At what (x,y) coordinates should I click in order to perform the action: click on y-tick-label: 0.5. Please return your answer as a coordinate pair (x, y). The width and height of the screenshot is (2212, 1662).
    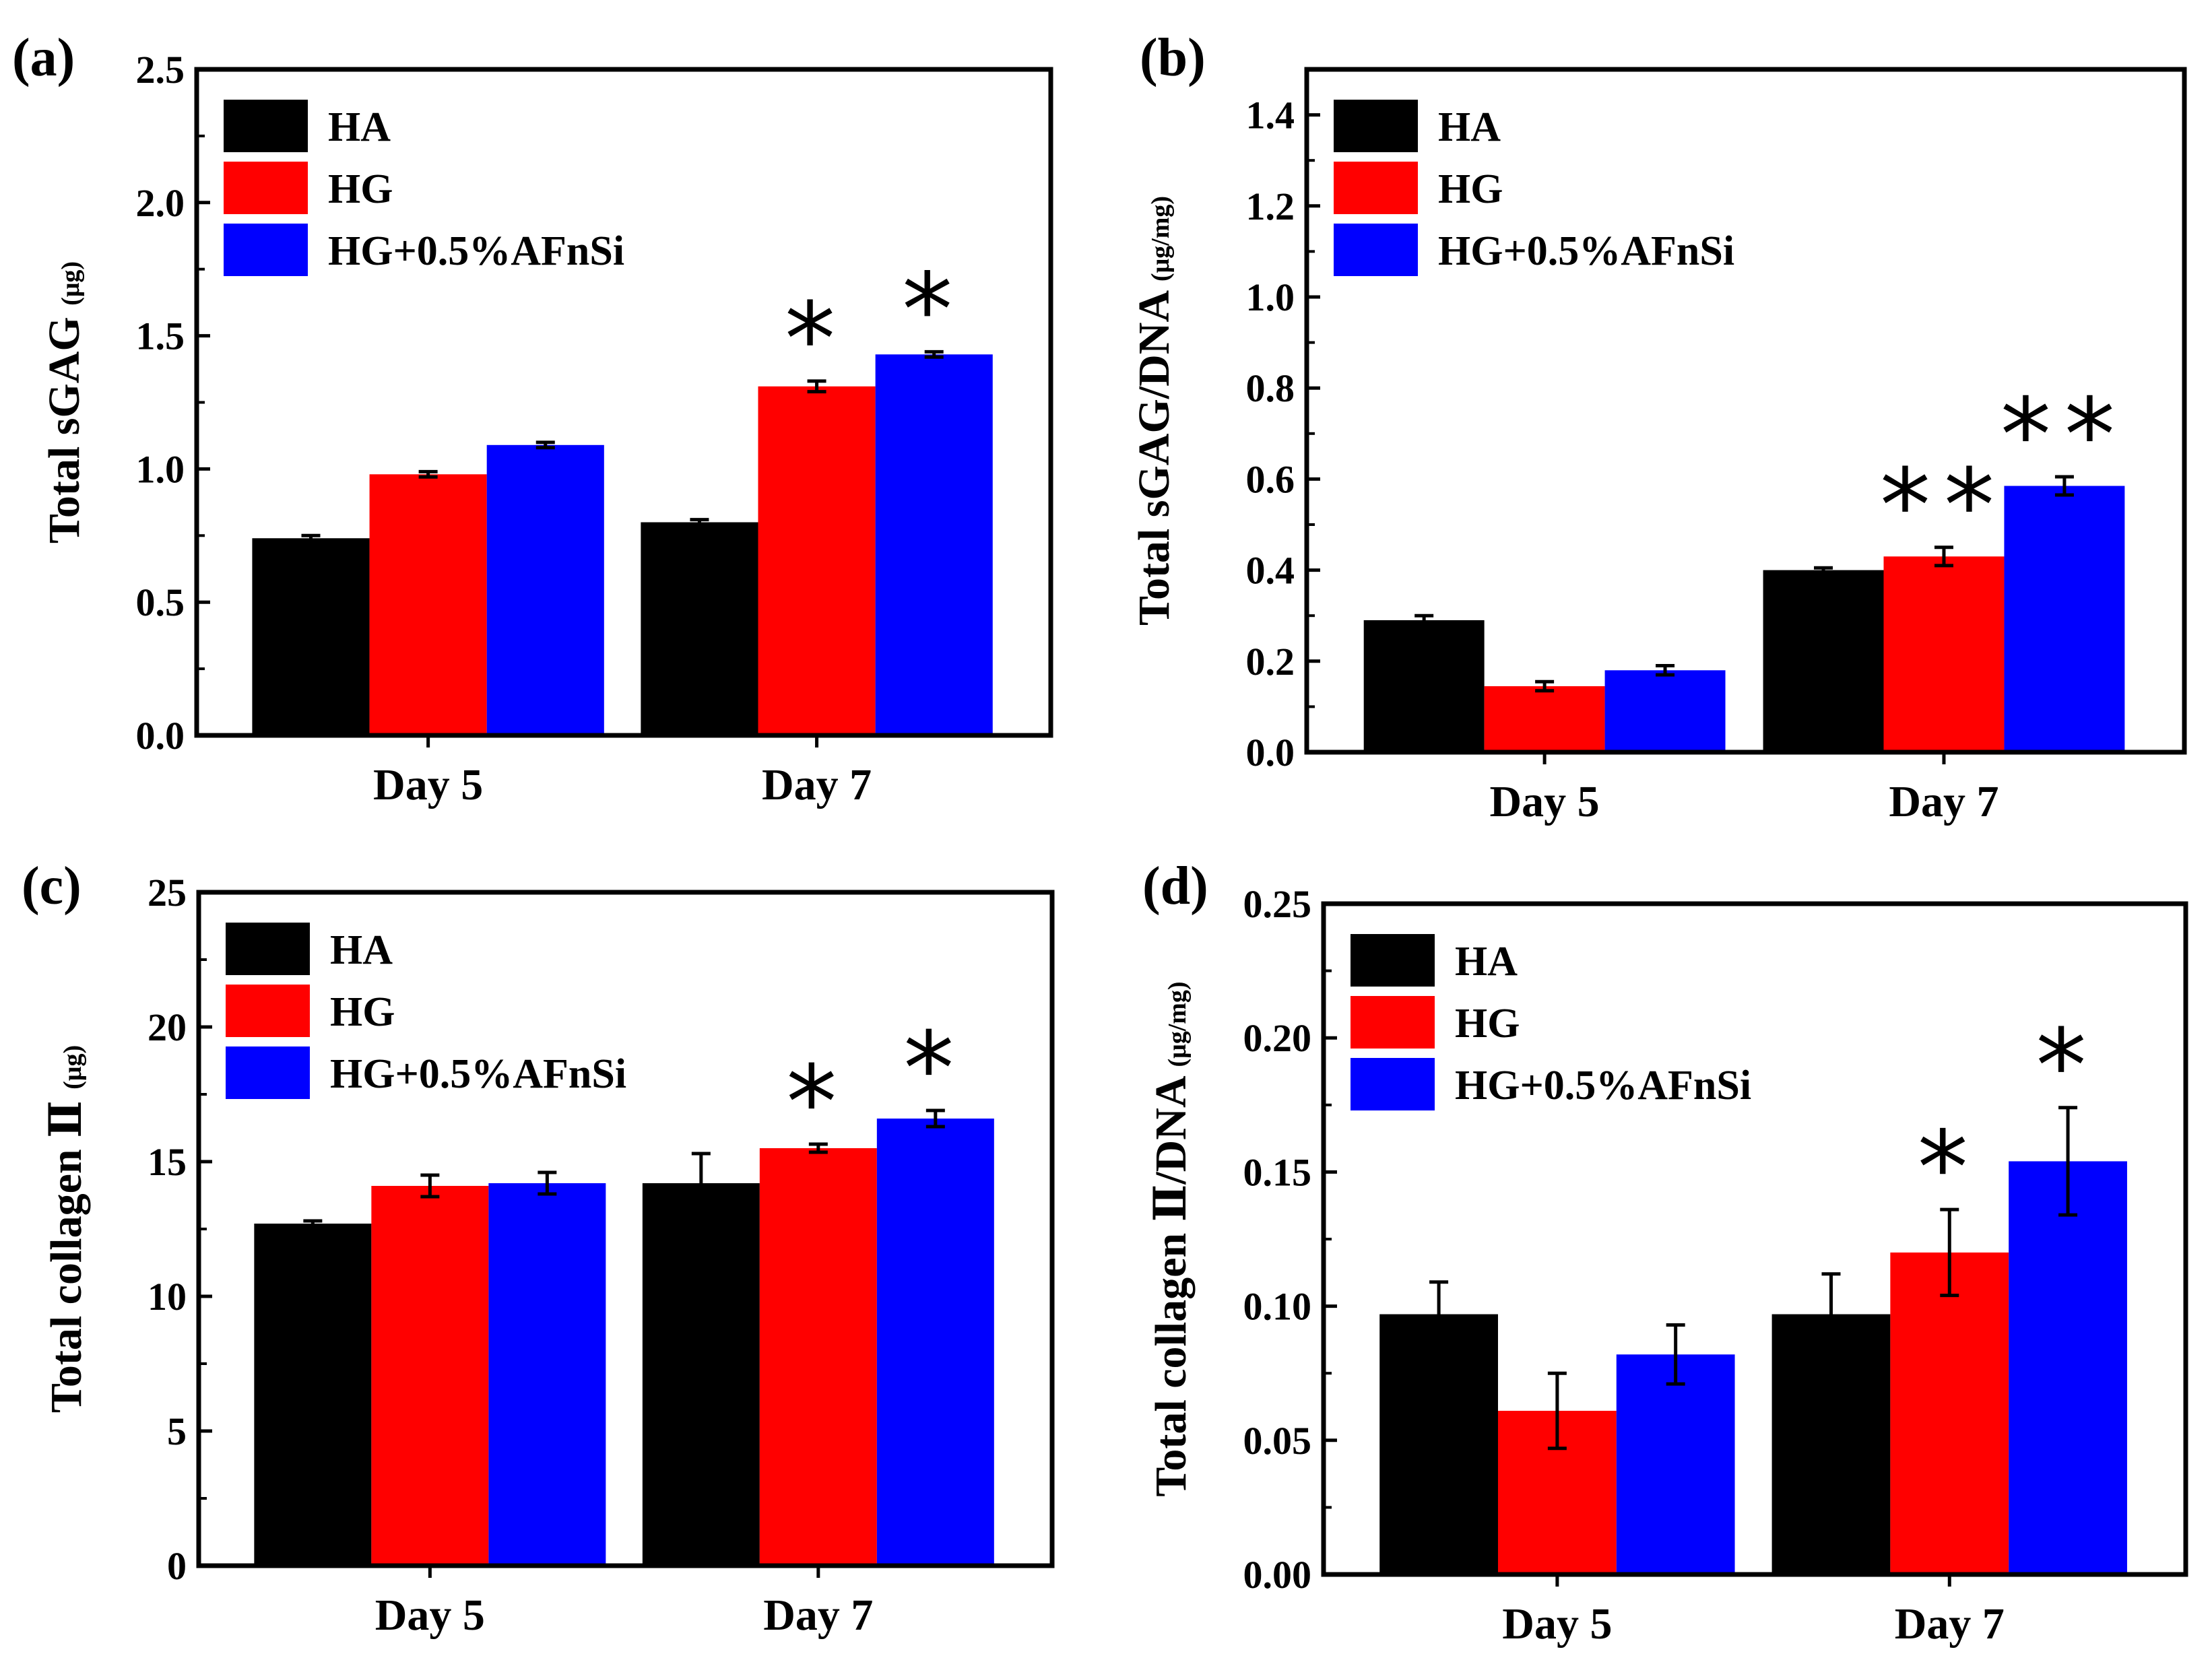
    Looking at the image, I should click on (160, 602).